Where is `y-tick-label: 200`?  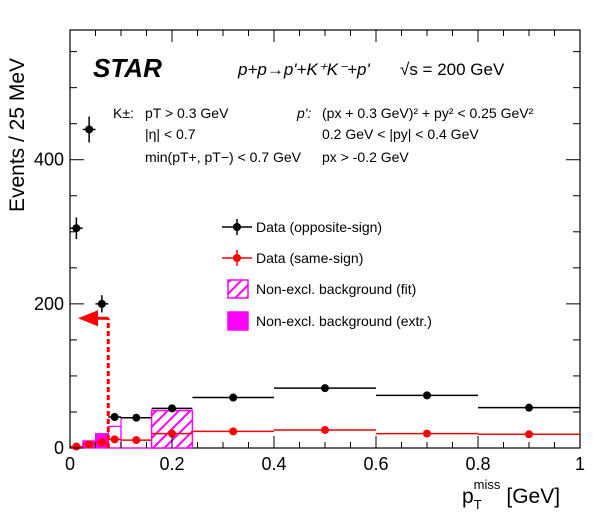 y-tick-label: 200 is located at coordinates (49, 304).